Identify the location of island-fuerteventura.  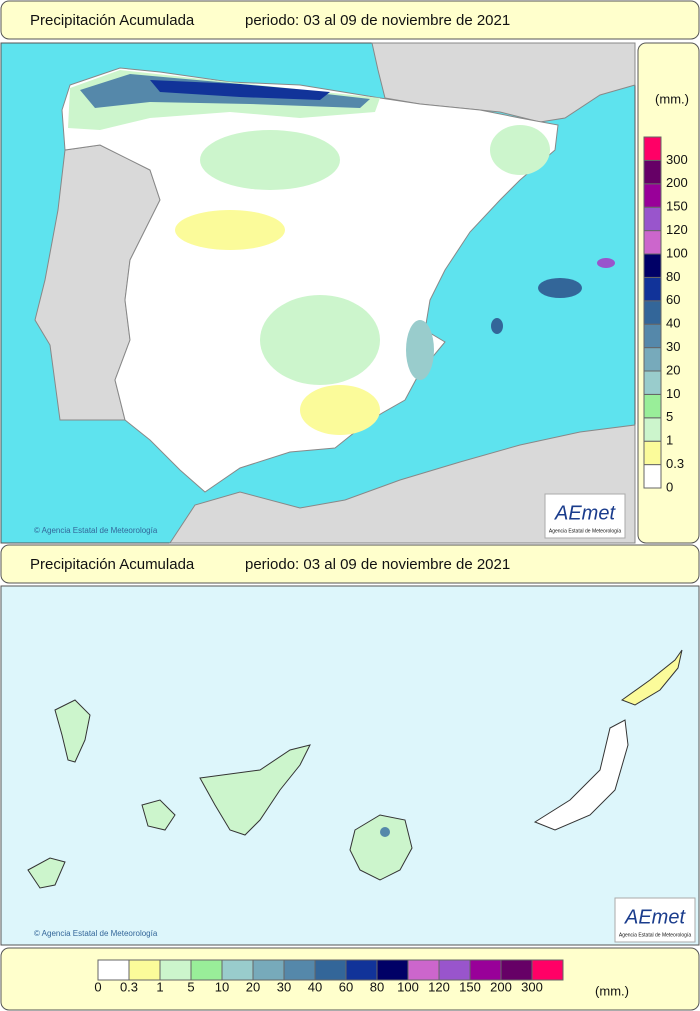
(581, 775).